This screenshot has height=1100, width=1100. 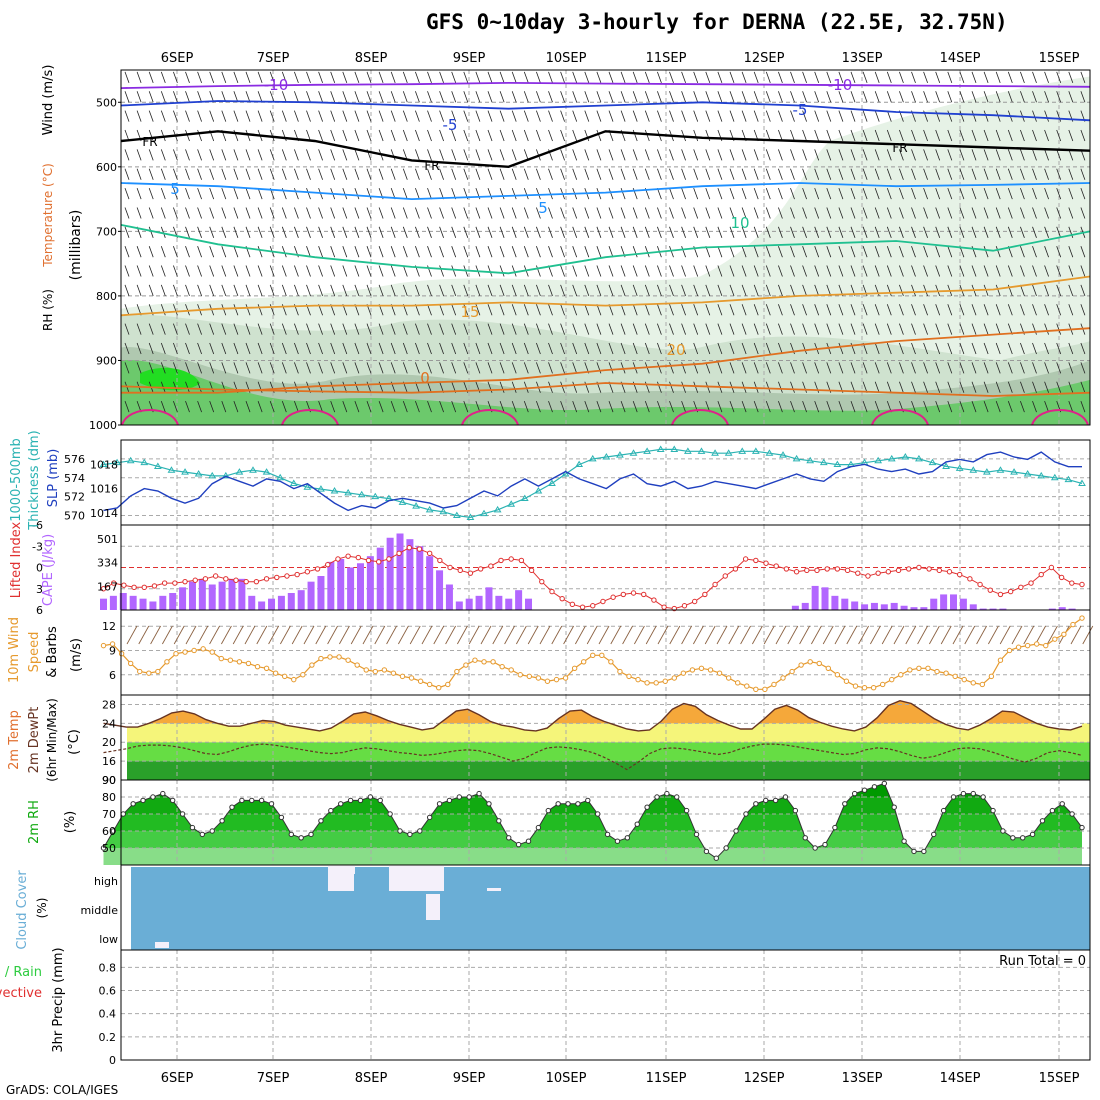 I want to click on label-millibars: (millibars), so click(x=76, y=245).